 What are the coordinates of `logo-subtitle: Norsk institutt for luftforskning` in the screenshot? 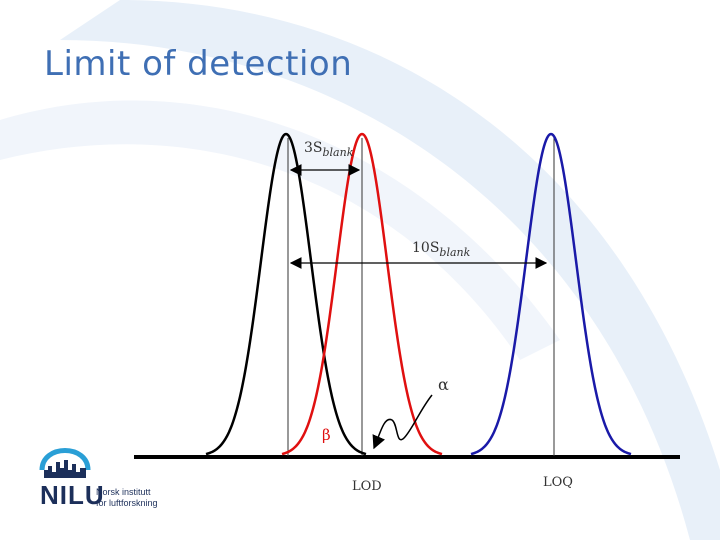 It's located at (127, 498).